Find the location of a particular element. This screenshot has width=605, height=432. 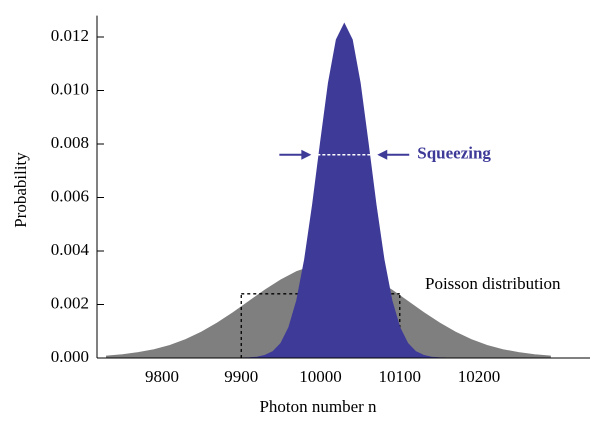

y-tick-label: 0.012 is located at coordinates (70, 35).